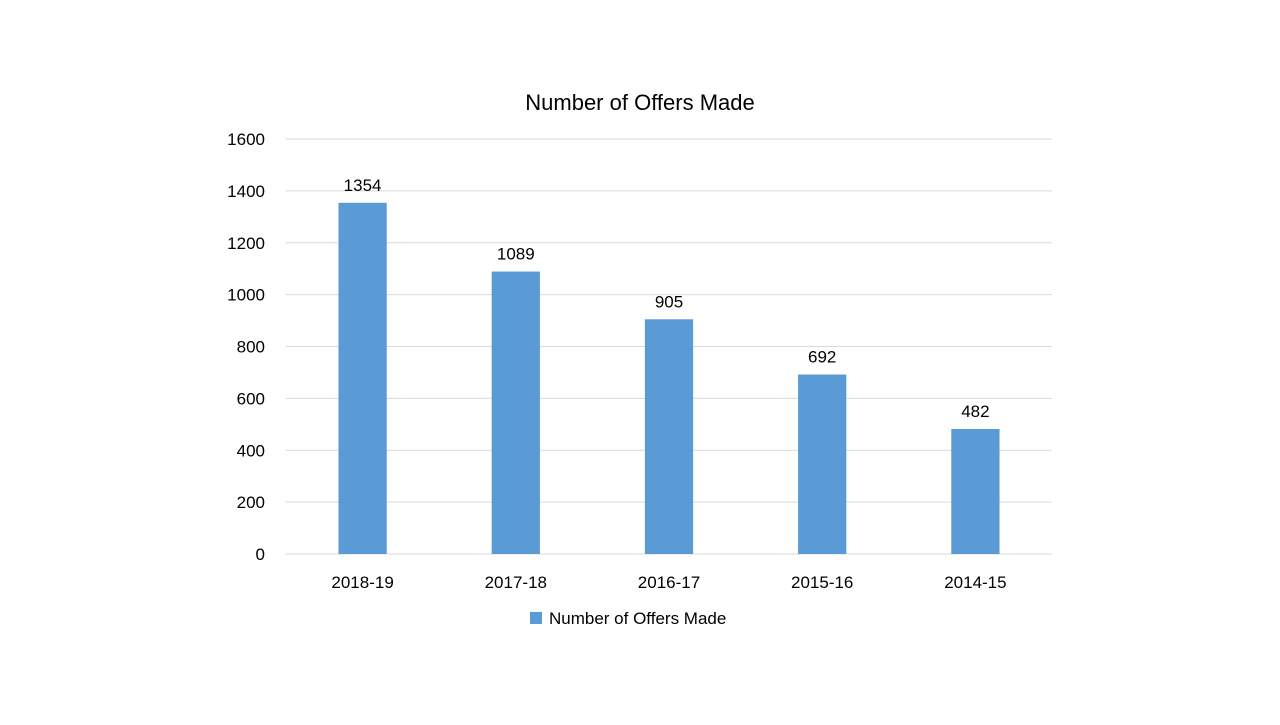 The image size is (1280, 725). I want to click on y-tick-label-800: 800, so click(251, 347).